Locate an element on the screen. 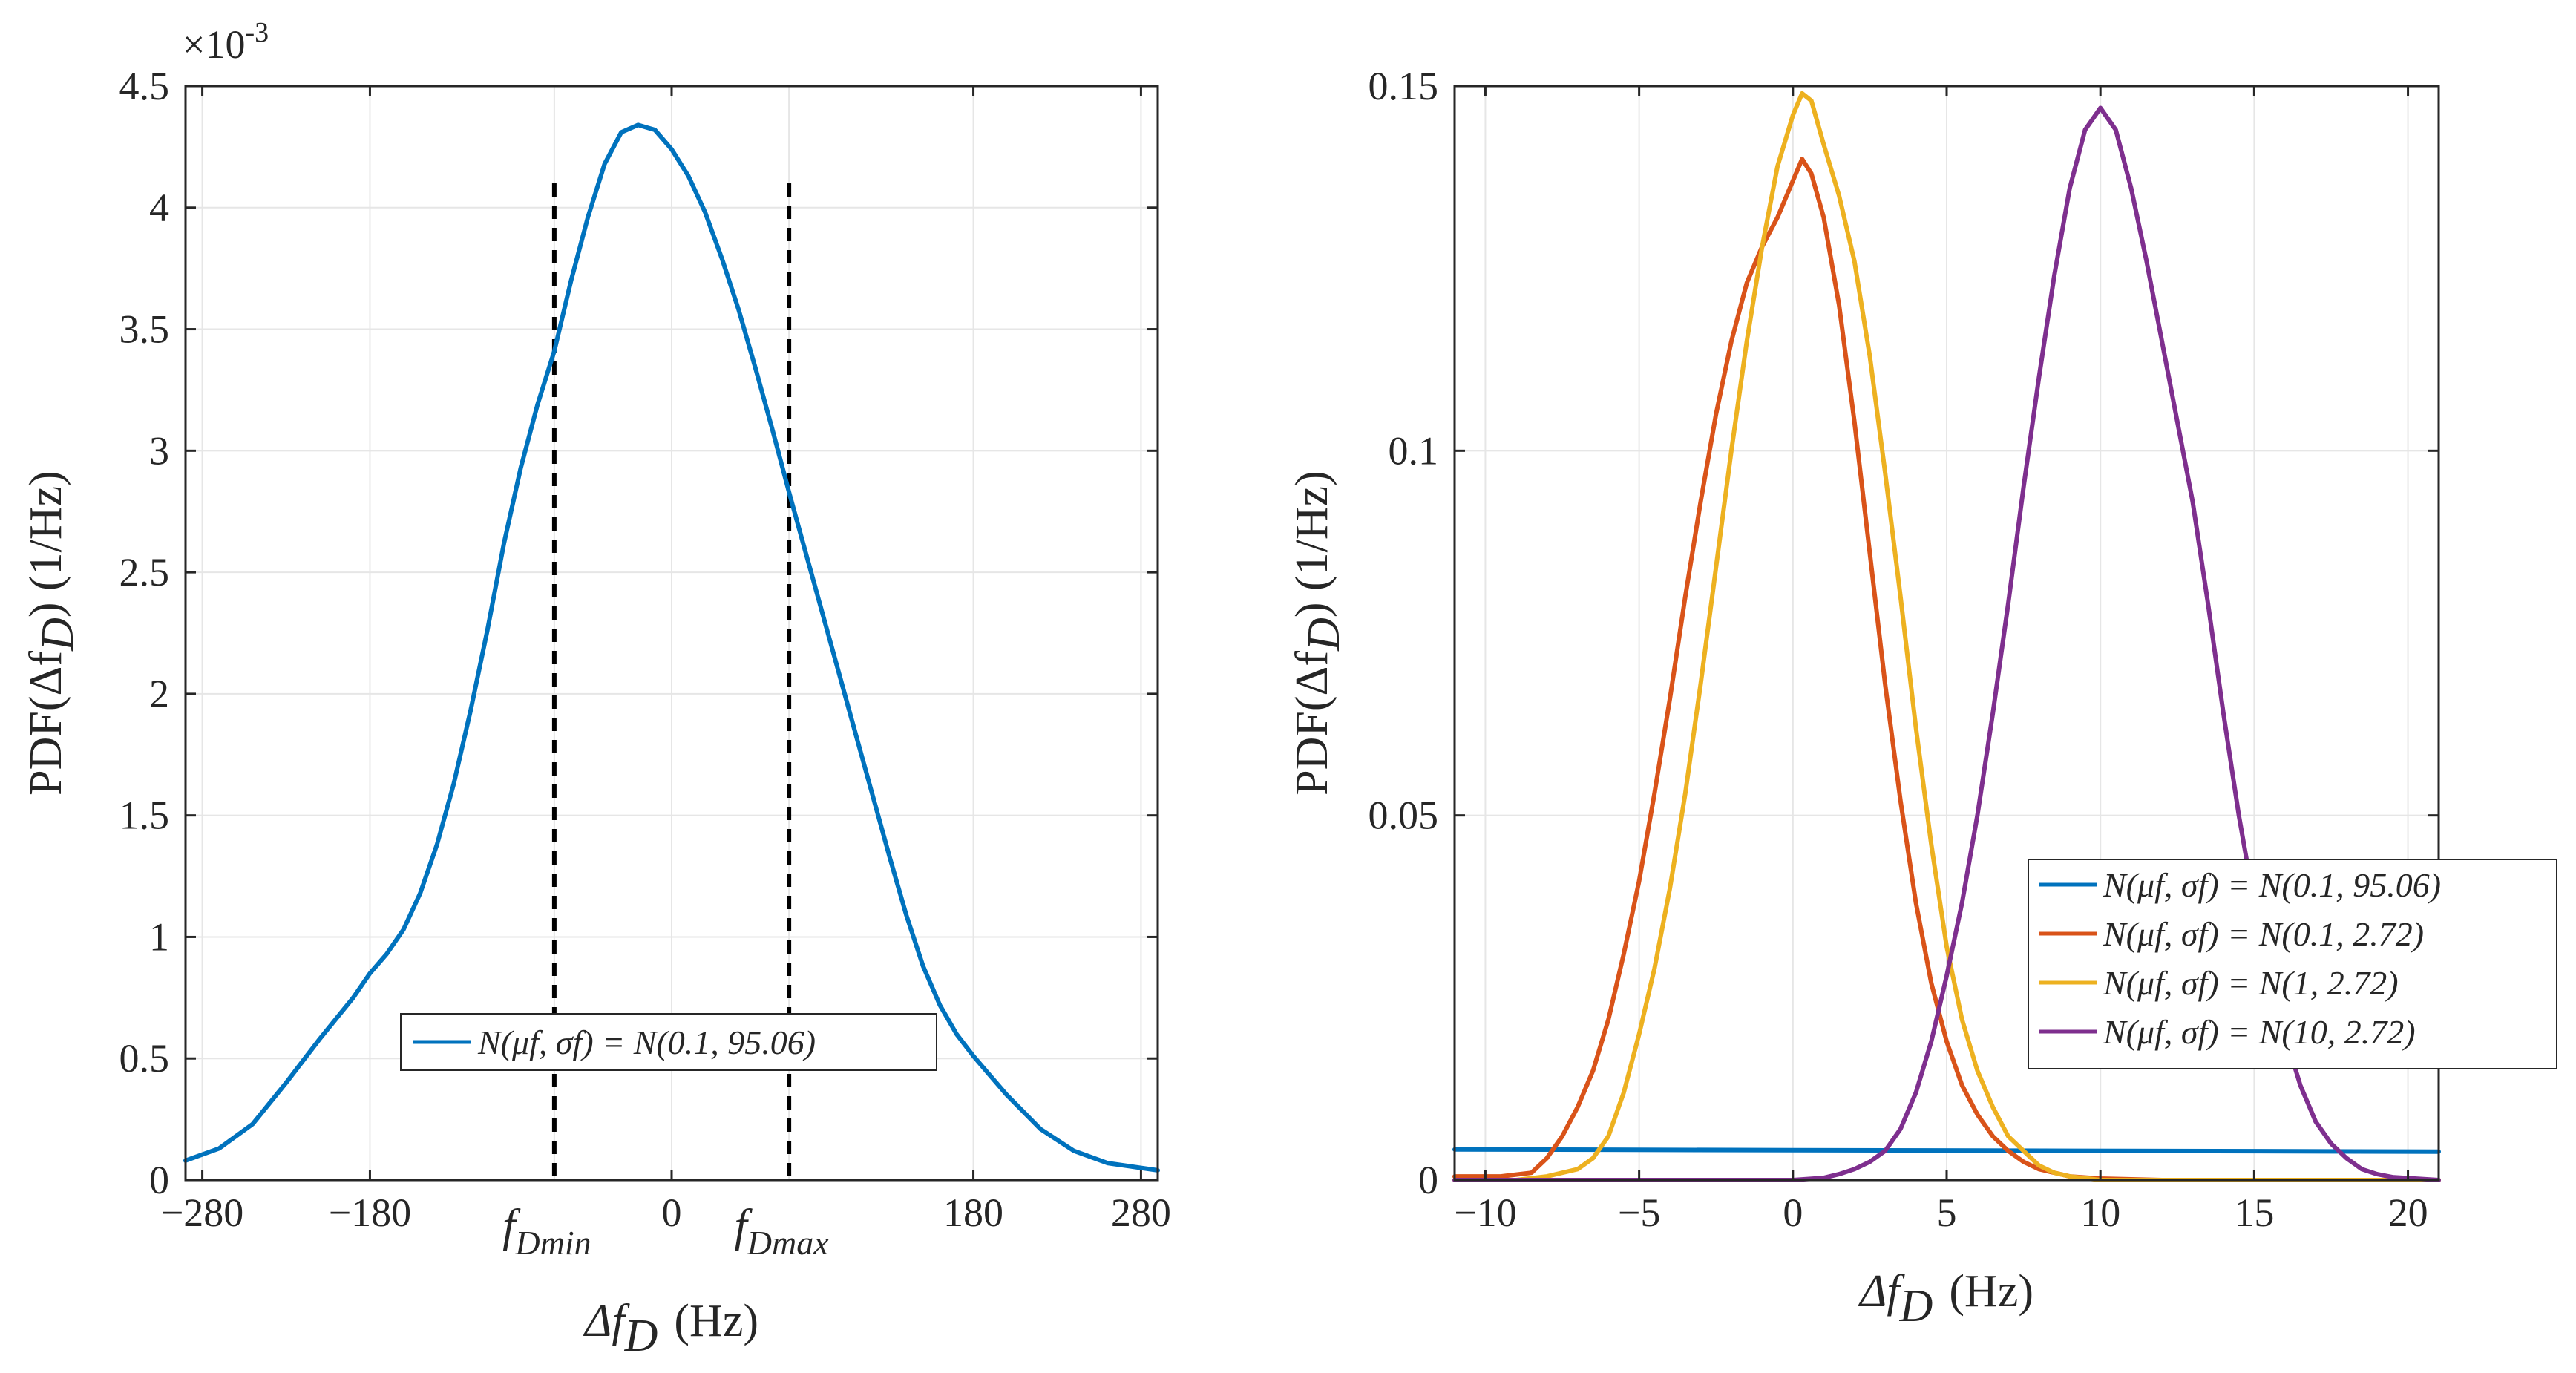 The image size is (2576, 1373). left-legend: N(μf, σf) = N(0.1, 95.06) is located at coordinates (668, 1042).